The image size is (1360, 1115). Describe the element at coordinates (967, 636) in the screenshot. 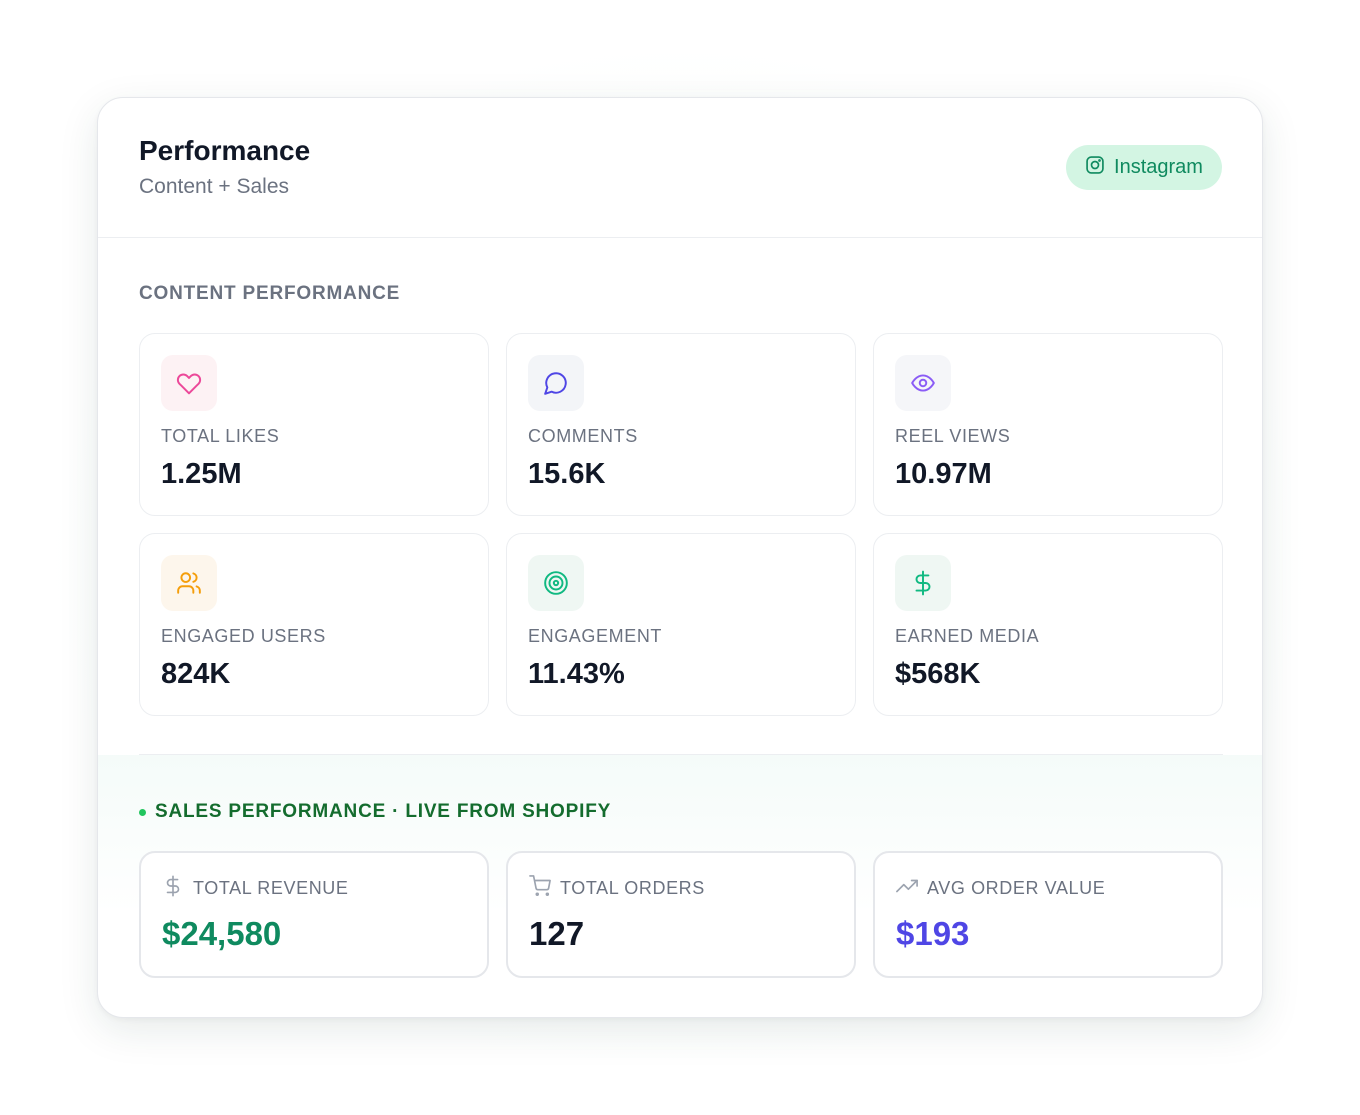

I see `metric-label: EARNED MEDIA` at that location.